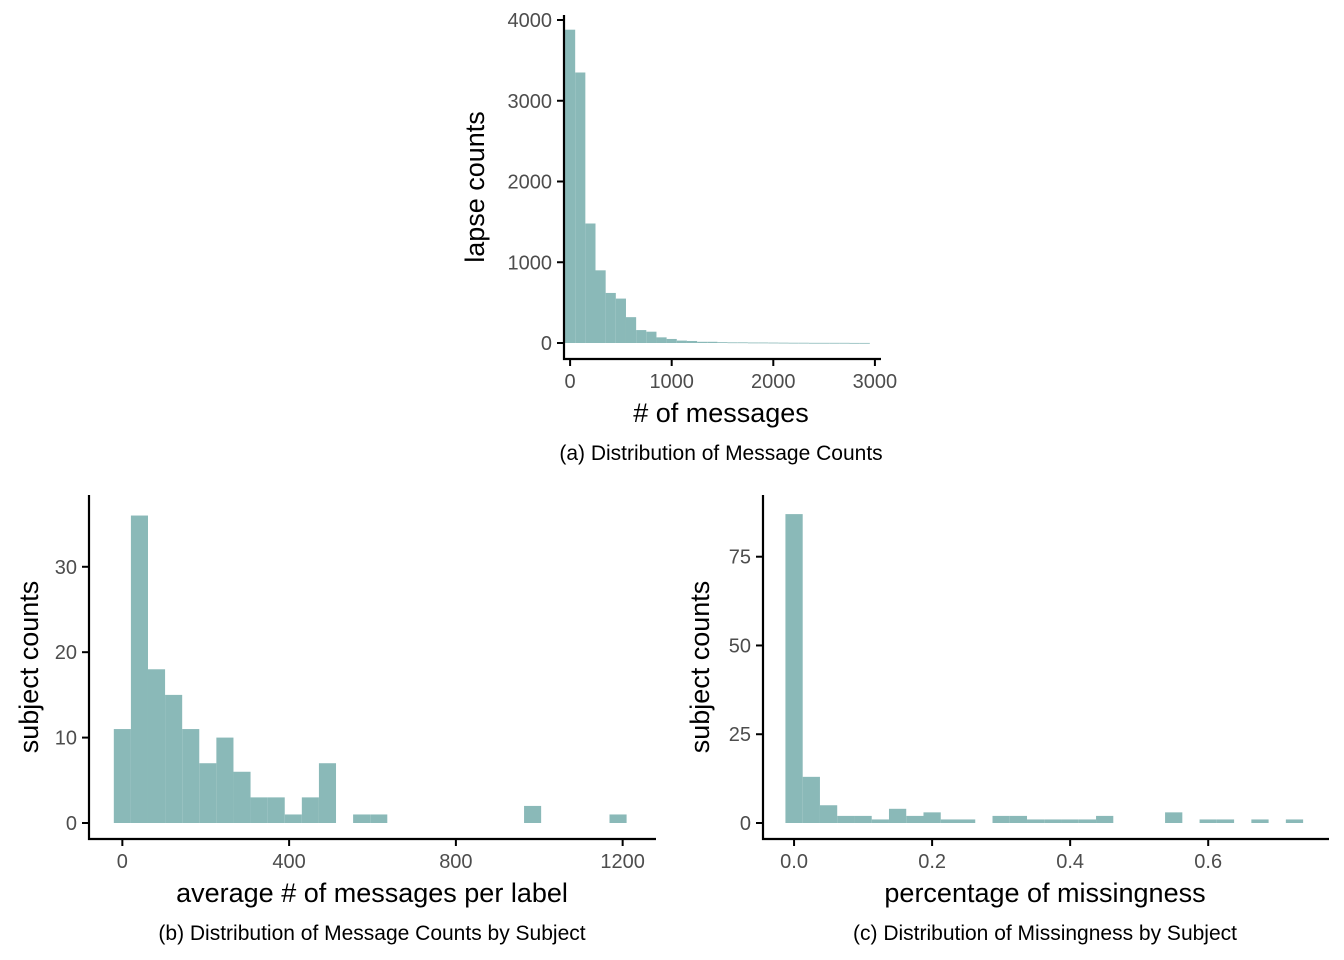 The width and height of the screenshot is (1344, 960). Describe the element at coordinates (622, 862) in the screenshot. I see `panel-b-x-tick-label: 1200` at that location.